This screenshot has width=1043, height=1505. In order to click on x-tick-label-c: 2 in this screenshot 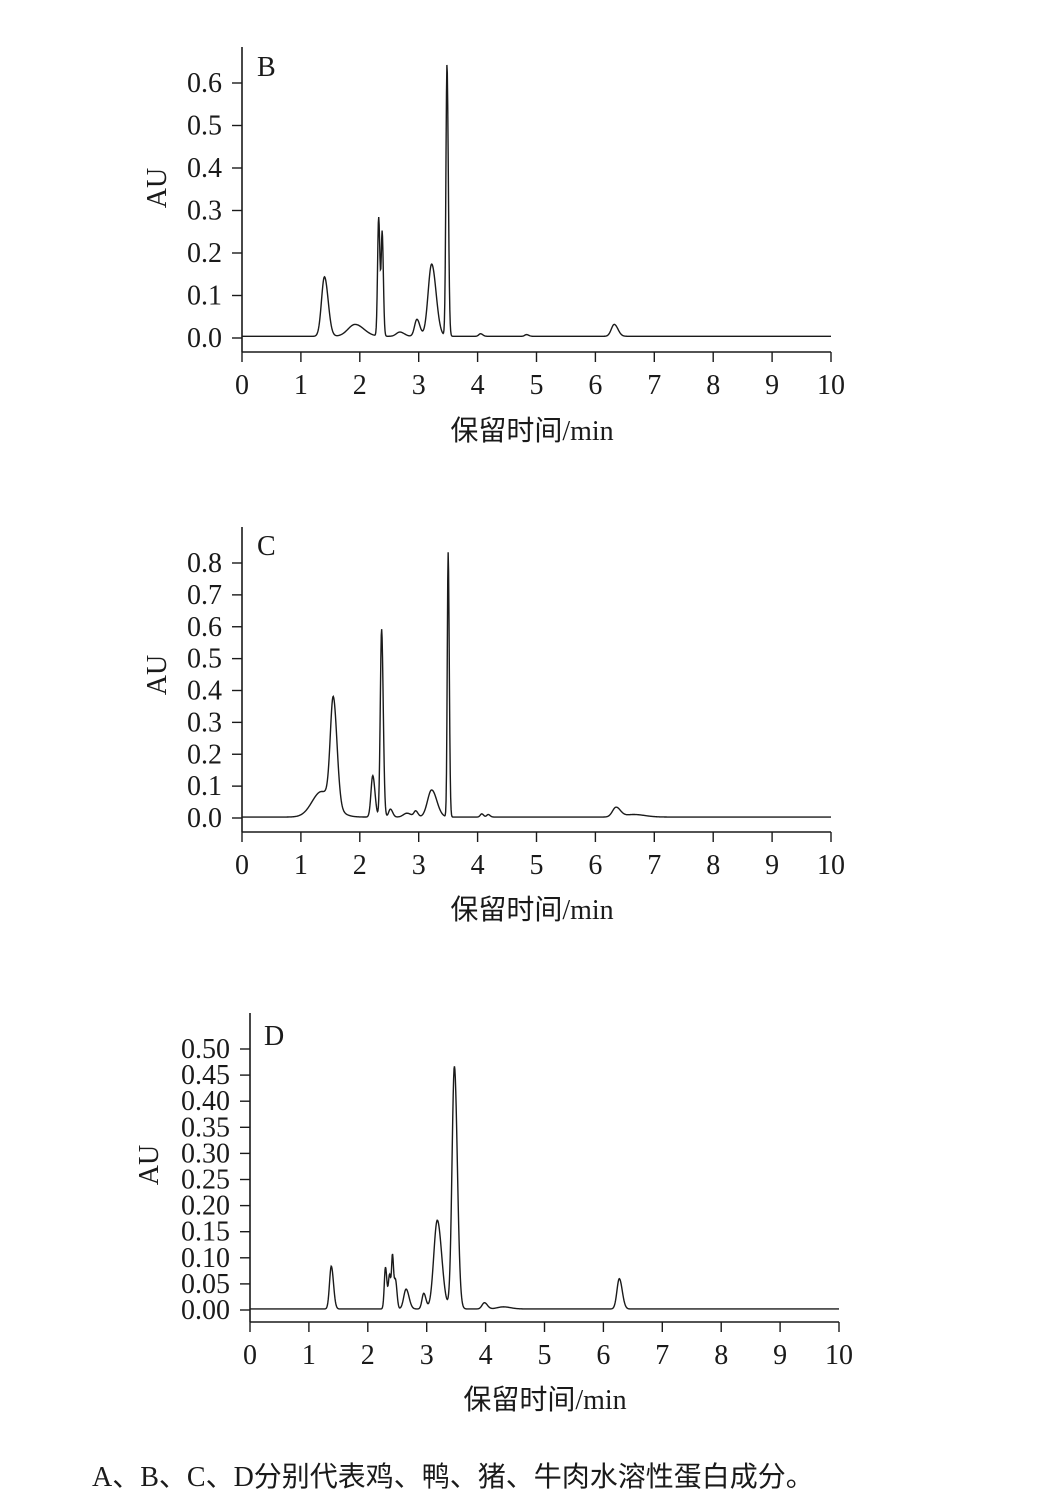, I will do `click(360, 865)`.